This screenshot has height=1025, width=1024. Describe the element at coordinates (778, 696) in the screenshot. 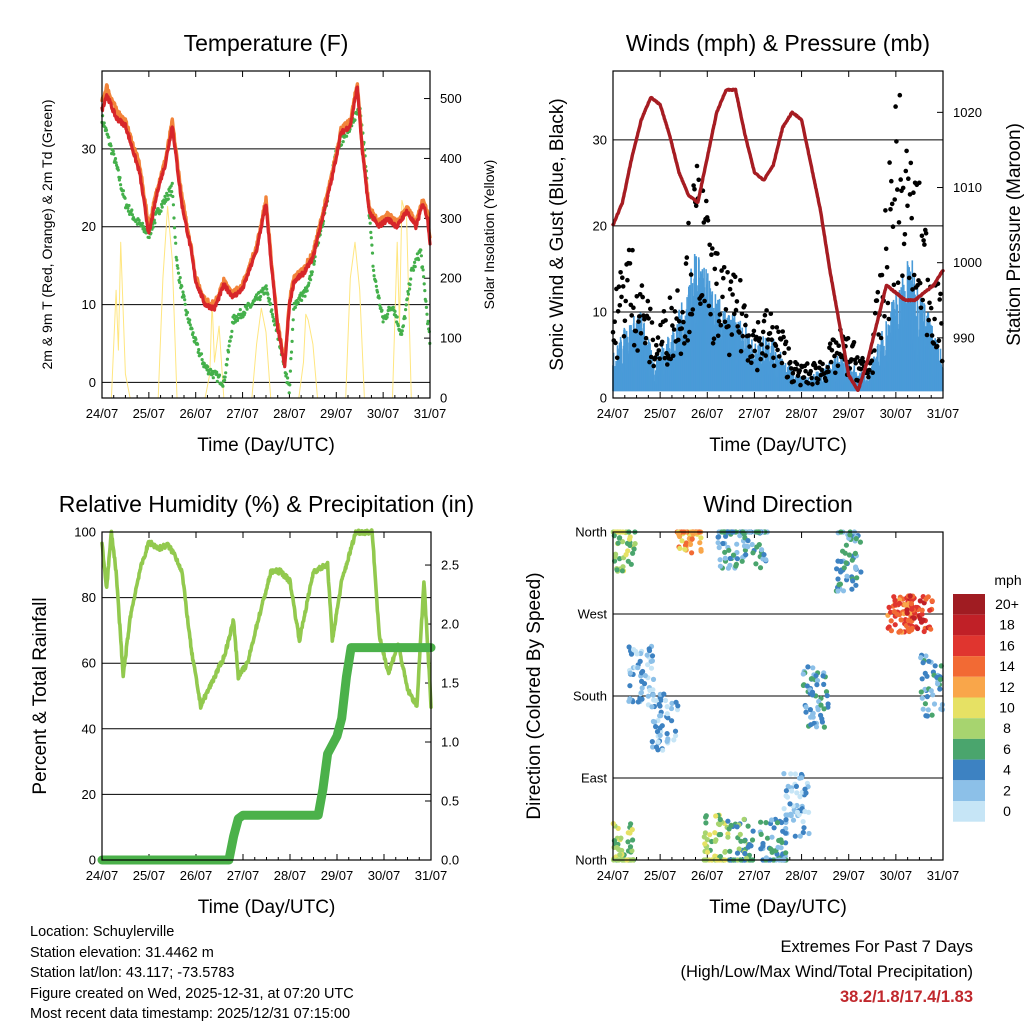

I see `plot-border` at that location.